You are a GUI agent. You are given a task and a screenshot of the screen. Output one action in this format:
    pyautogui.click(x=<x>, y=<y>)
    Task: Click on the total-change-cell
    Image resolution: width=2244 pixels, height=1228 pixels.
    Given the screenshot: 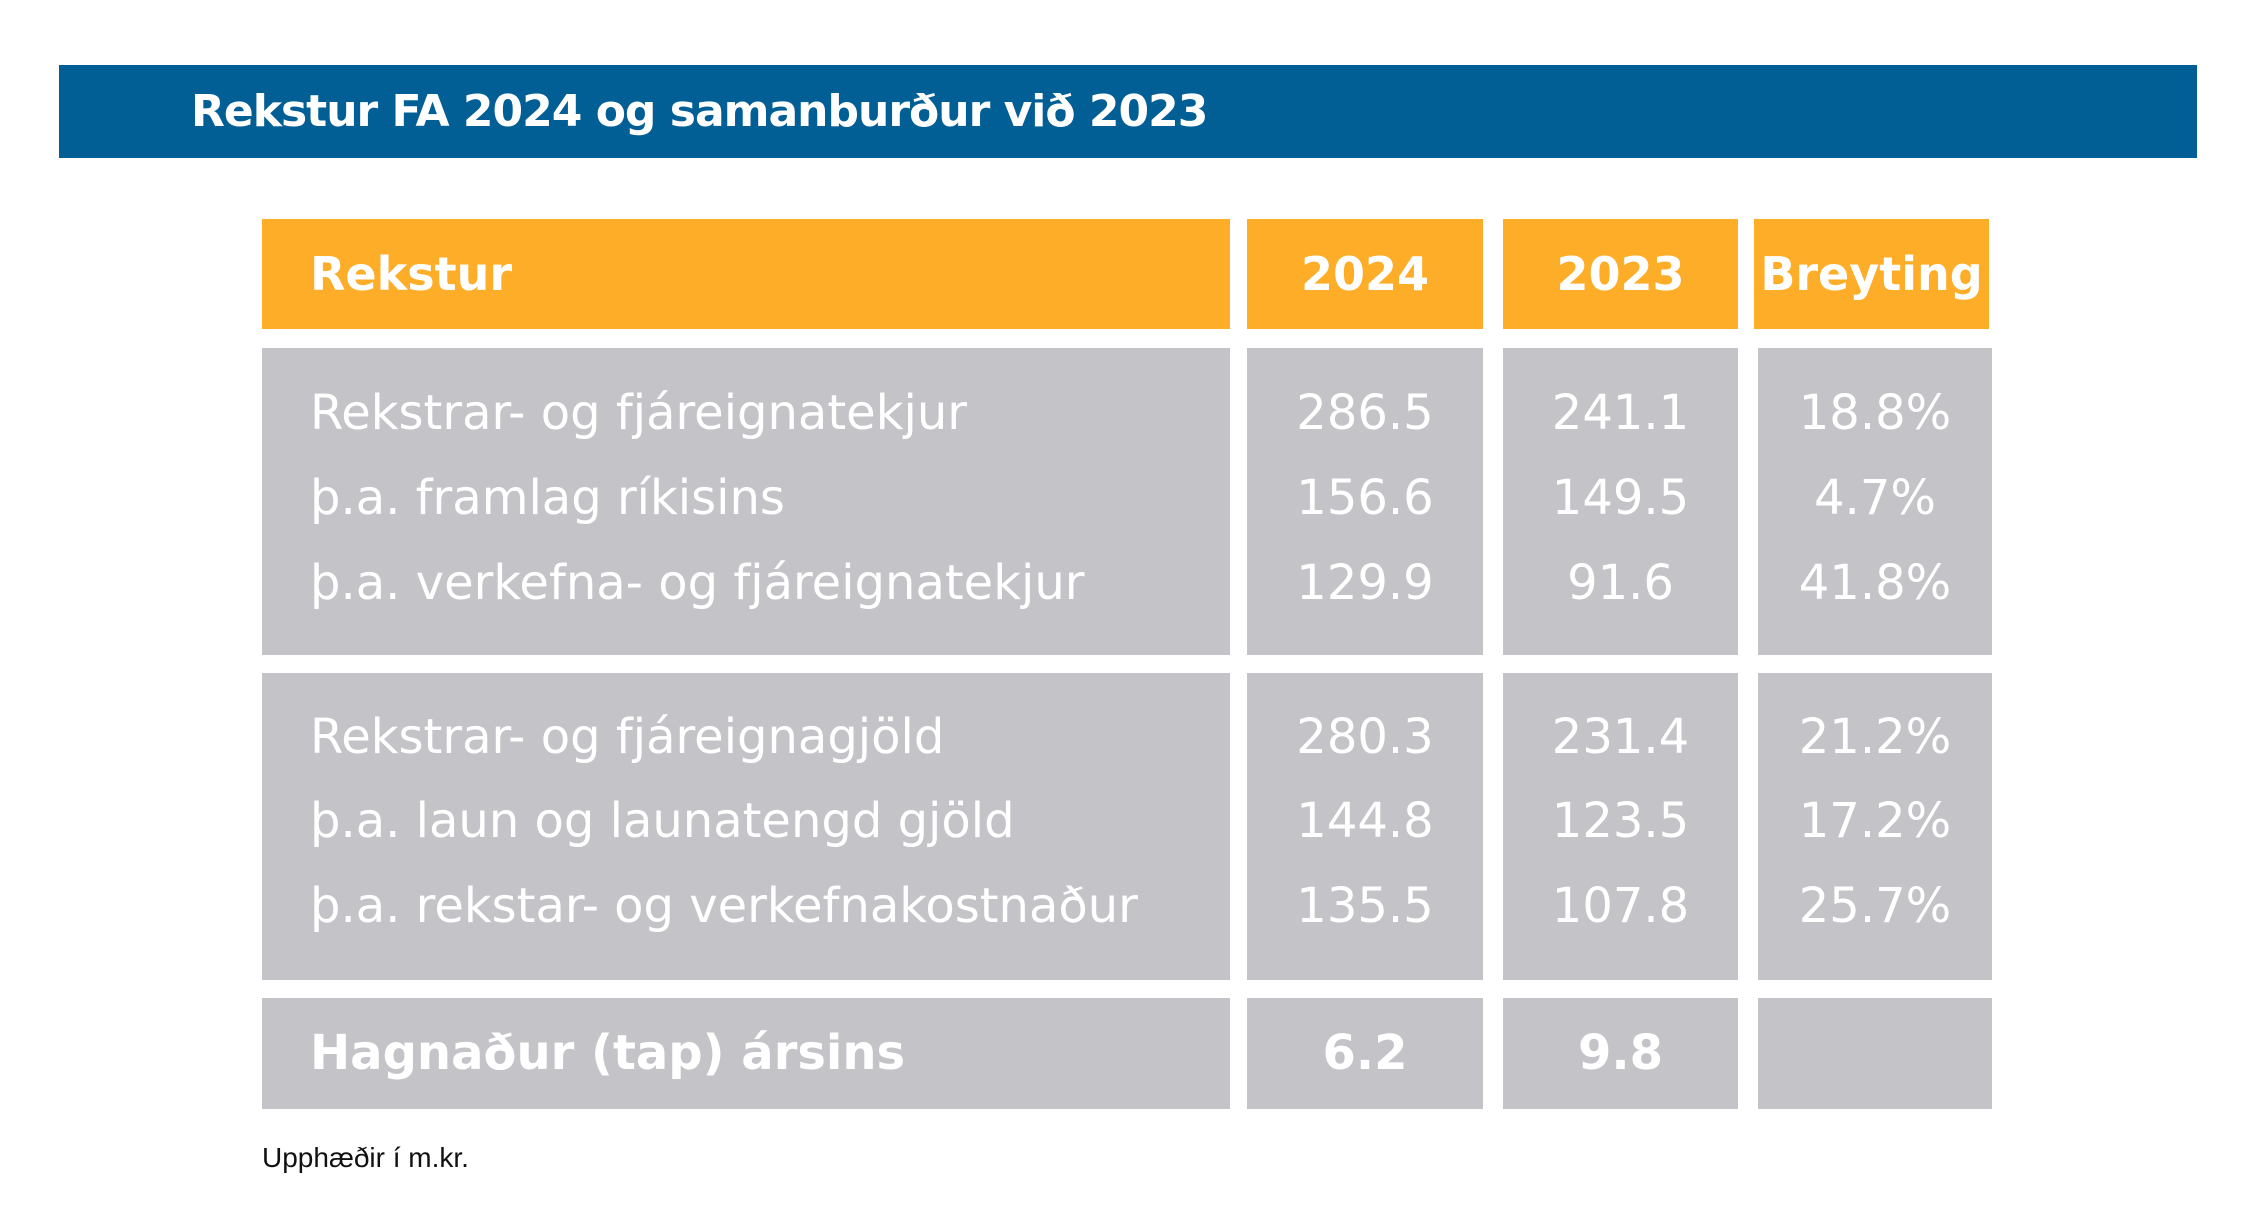 What is the action you would take?
    pyautogui.click(x=1875, y=1053)
    